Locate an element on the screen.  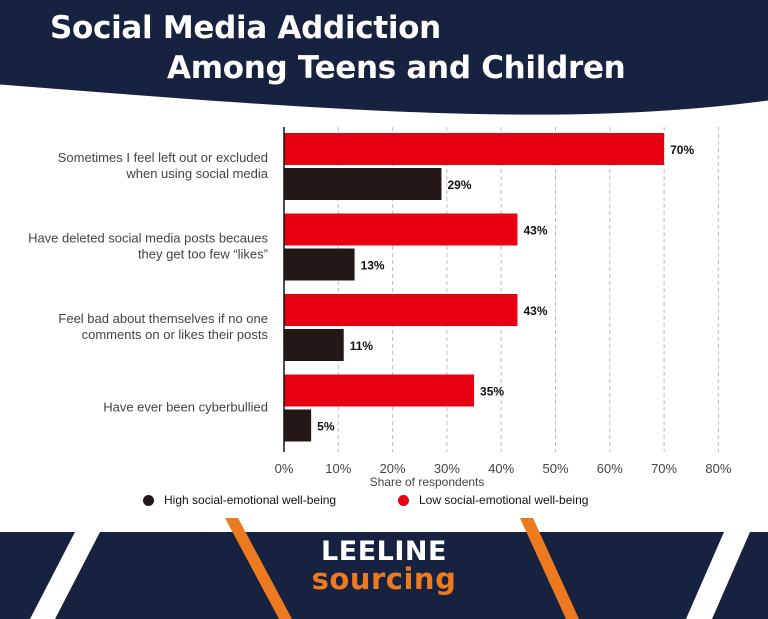
data-label: 11% is located at coordinates (362, 346).